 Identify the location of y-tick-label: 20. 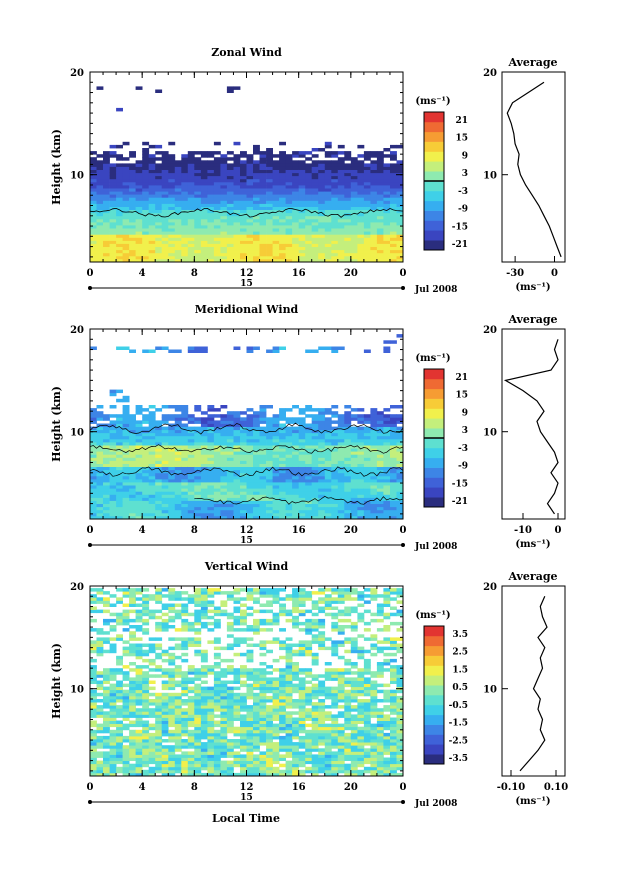
(77, 330).